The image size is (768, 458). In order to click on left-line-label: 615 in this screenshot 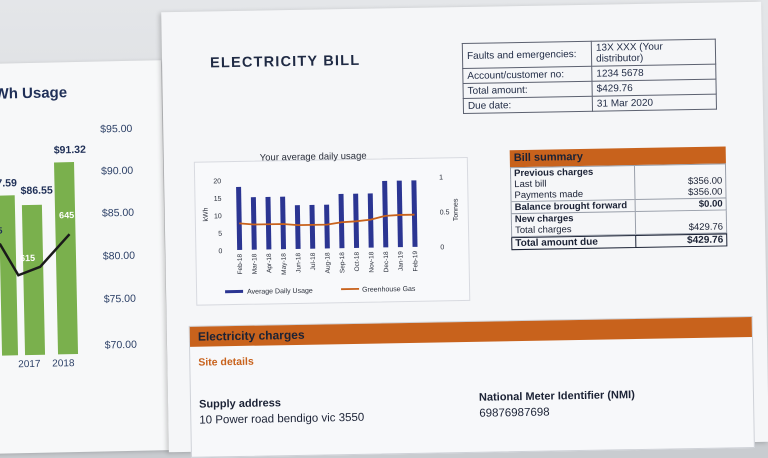, I will do `click(27, 258)`.